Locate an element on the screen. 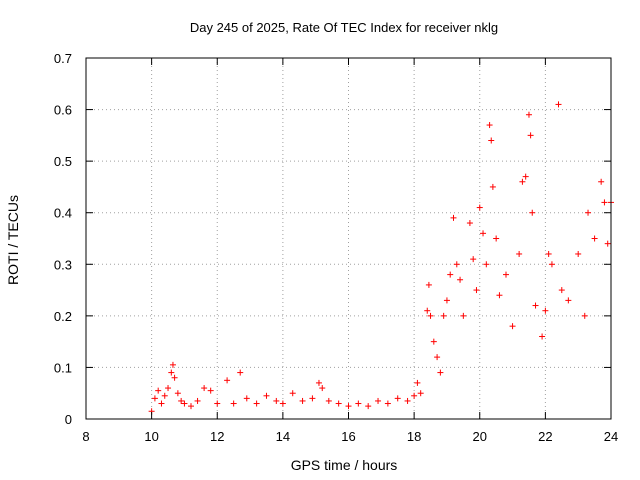  y-tick-label: 0.1 is located at coordinates (63, 367).